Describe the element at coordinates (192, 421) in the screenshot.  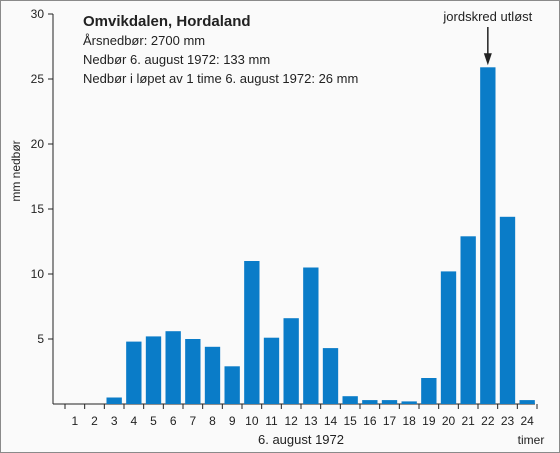
I see `x-tick-label: 7` at that location.